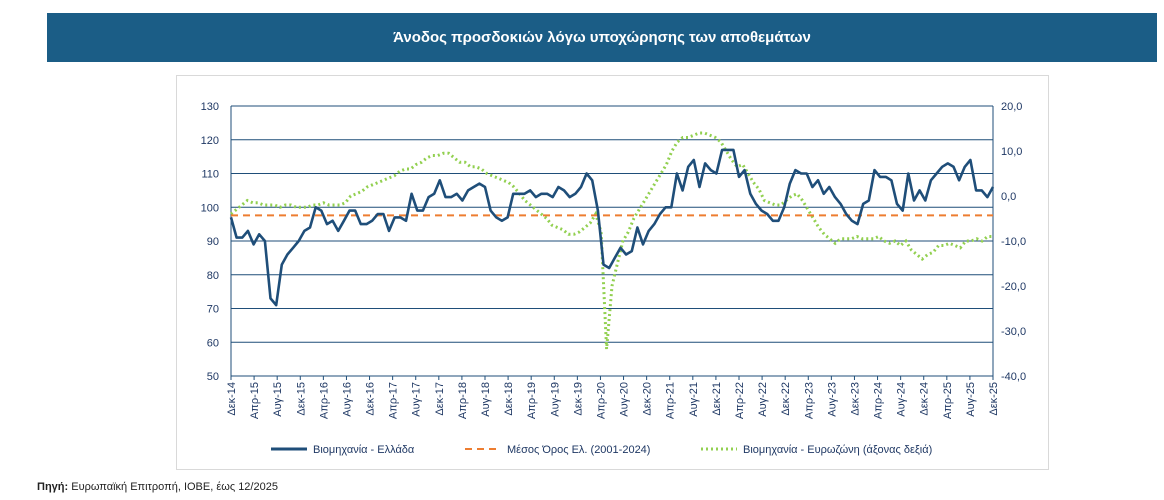 The image size is (1164, 500). Describe the element at coordinates (301, 399) in the screenshot. I see `x-tick-label: Δεκ-15` at that location.